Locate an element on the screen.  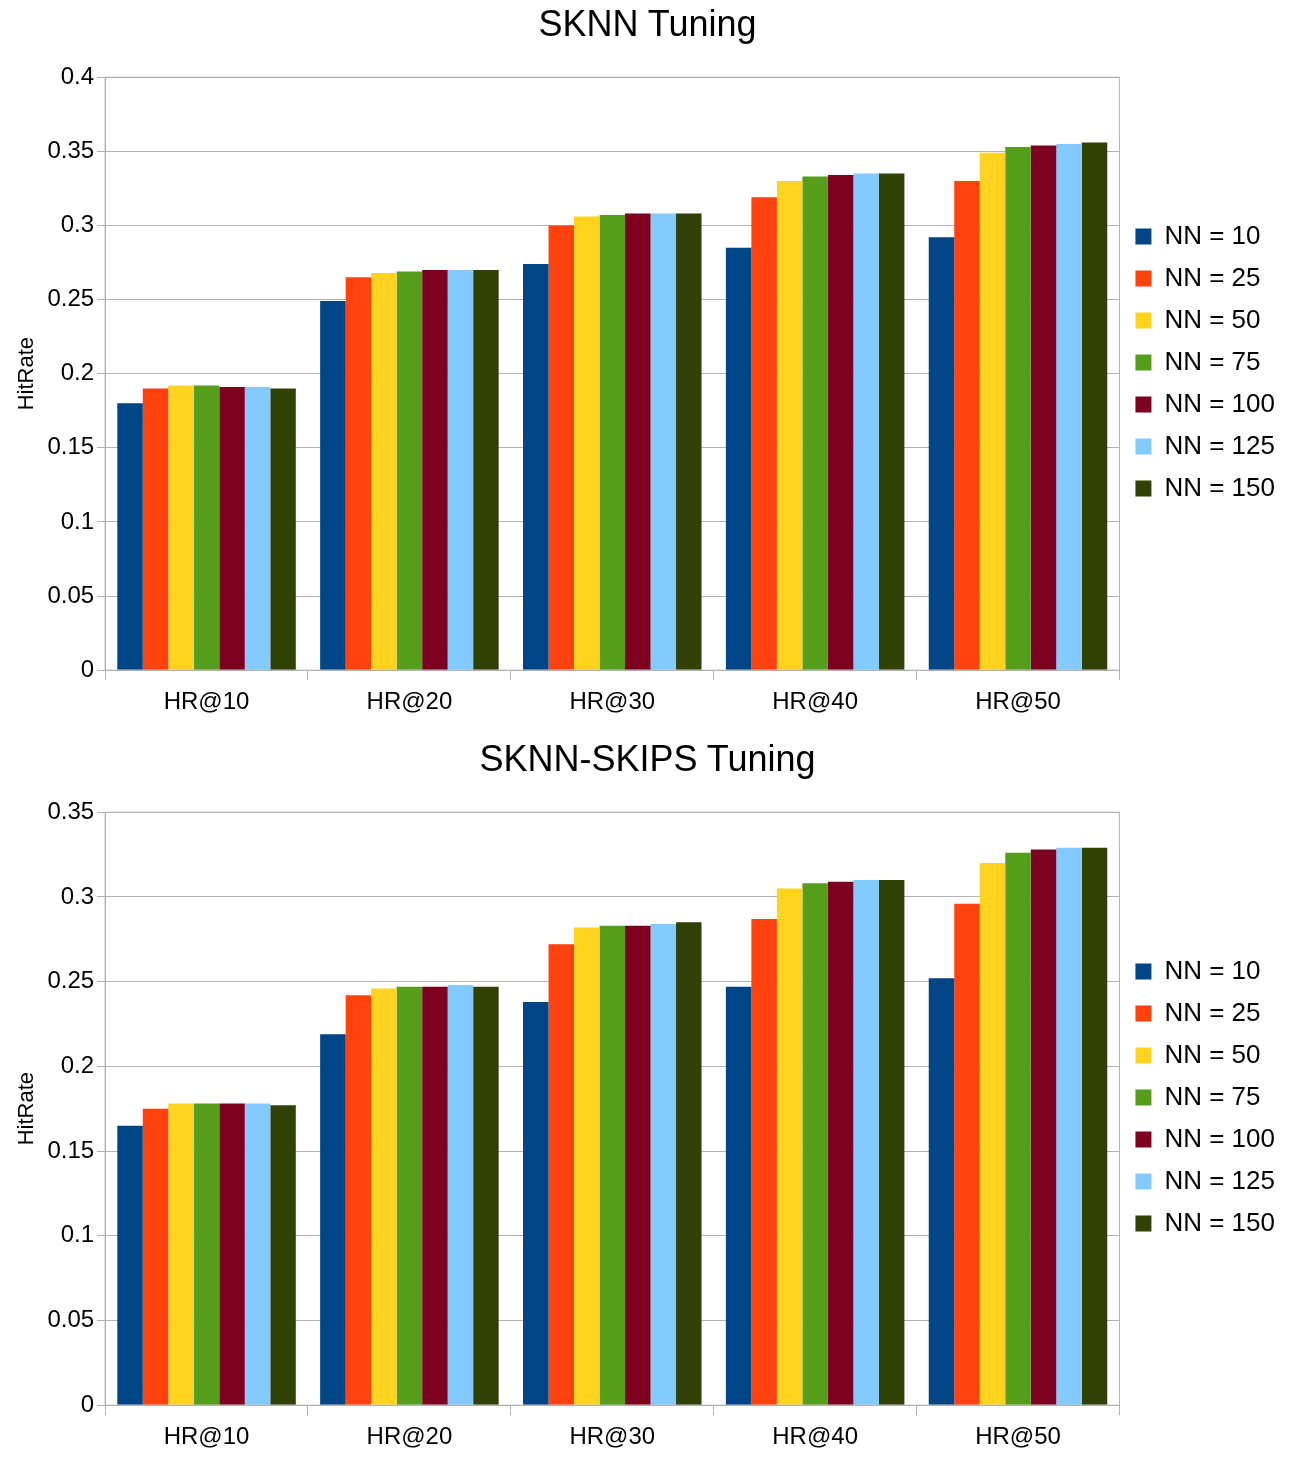
chart-title: SKNN-SKIPS Tuning is located at coordinates (647, 758).